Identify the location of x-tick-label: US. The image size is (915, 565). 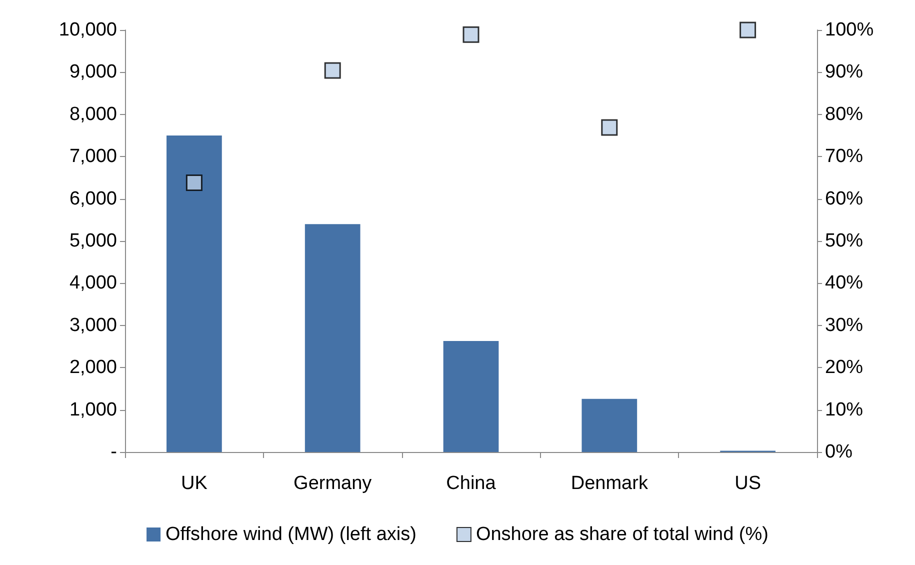
(748, 483).